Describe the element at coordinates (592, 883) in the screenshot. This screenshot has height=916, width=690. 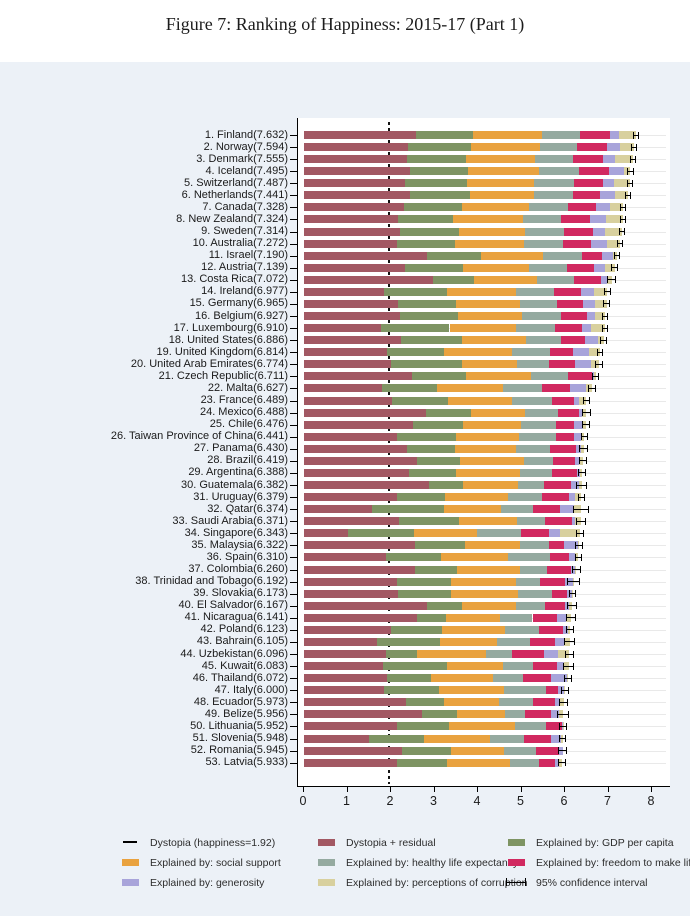
I see `legend-label: 95% confidence interval` at that location.